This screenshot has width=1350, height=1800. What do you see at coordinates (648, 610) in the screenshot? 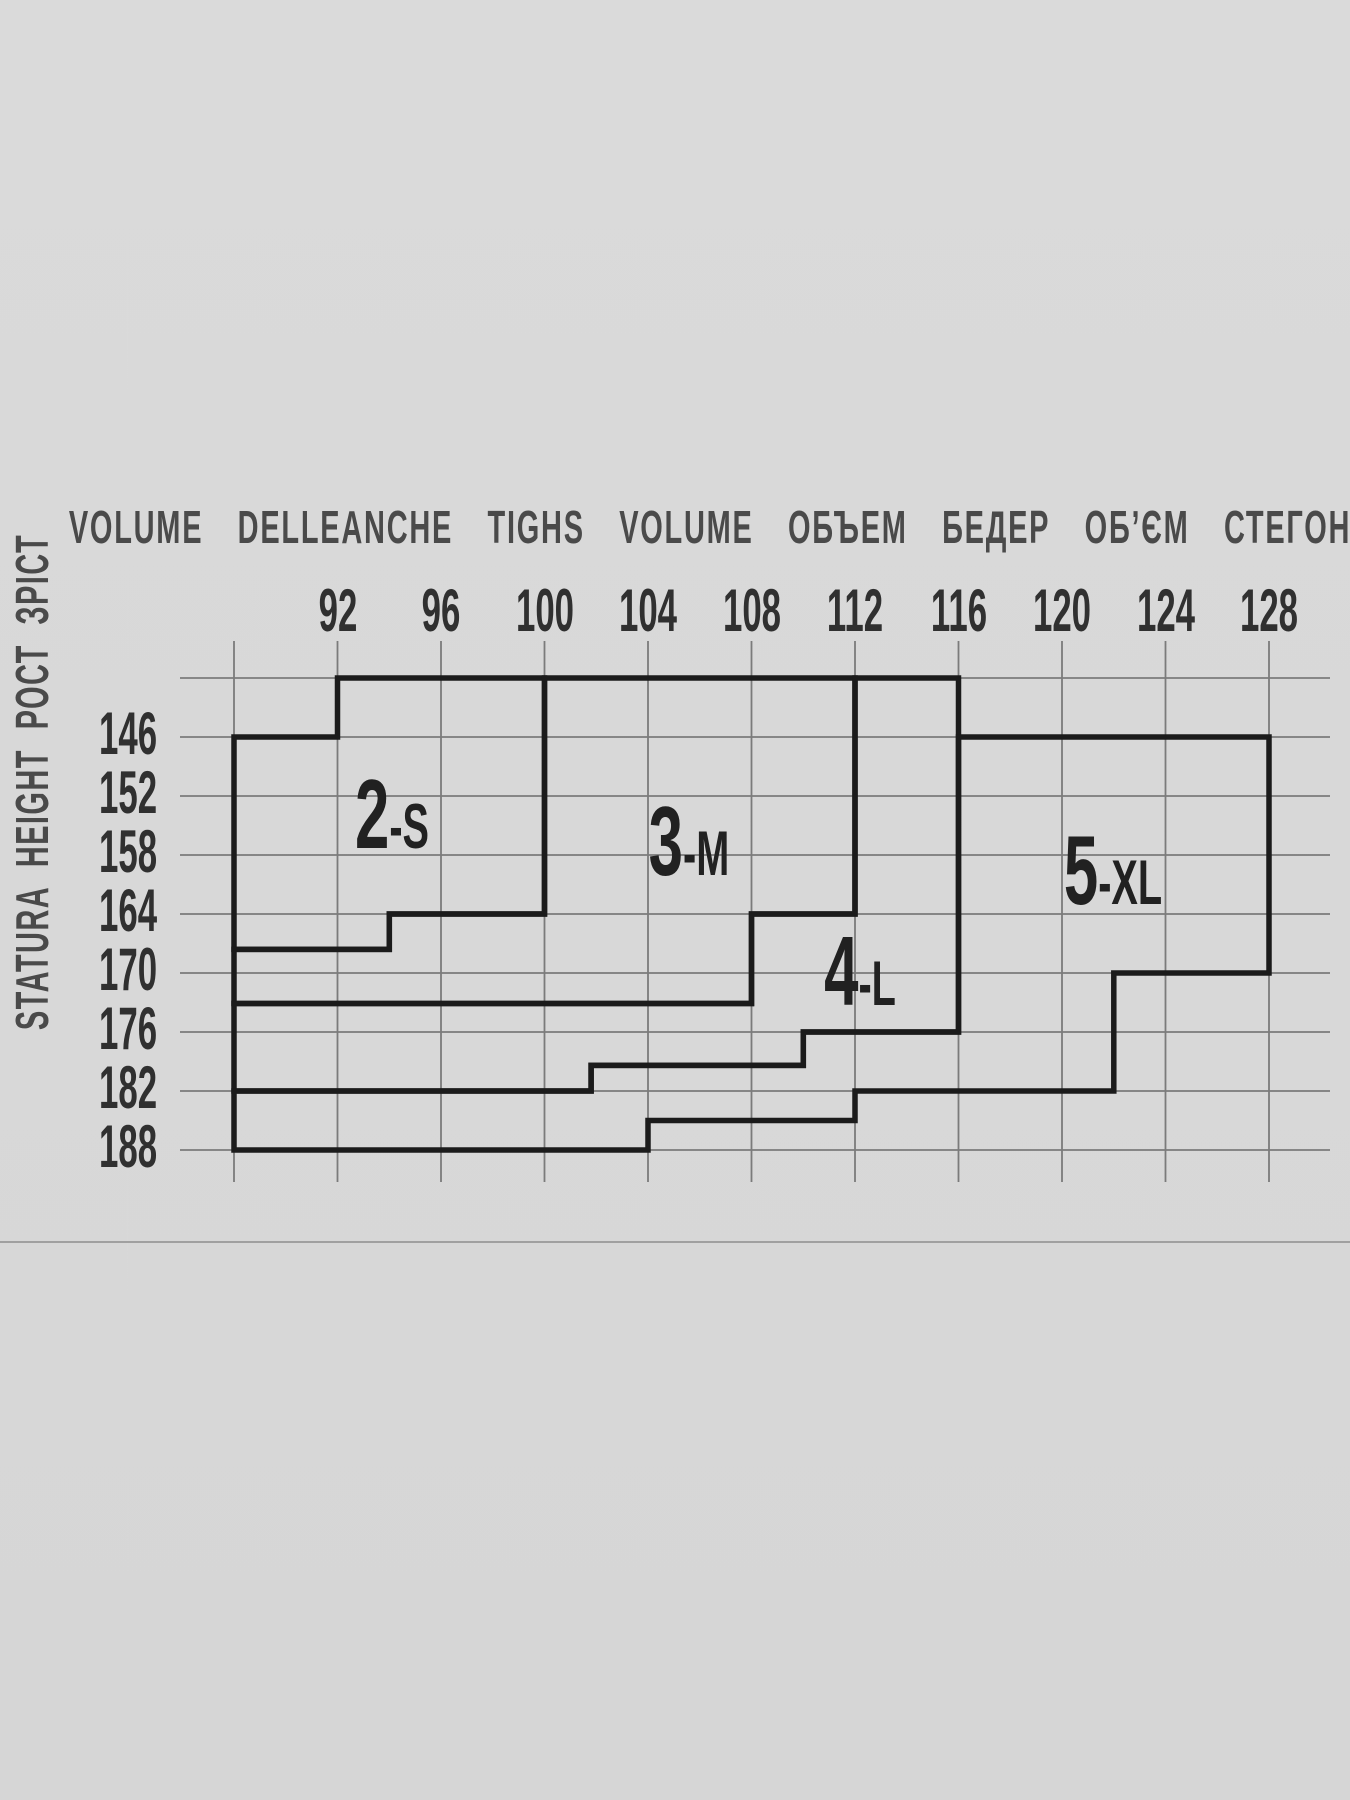
I see `x-tick-label-104: 104` at bounding box center [648, 610].